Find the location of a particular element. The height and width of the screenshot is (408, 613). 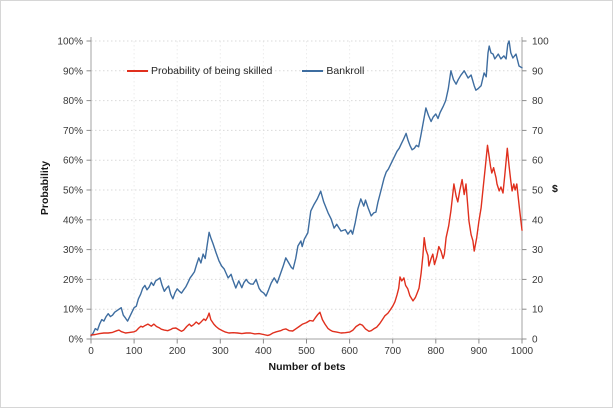

x-axis-title: Number of bets is located at coordinates (307, 367).